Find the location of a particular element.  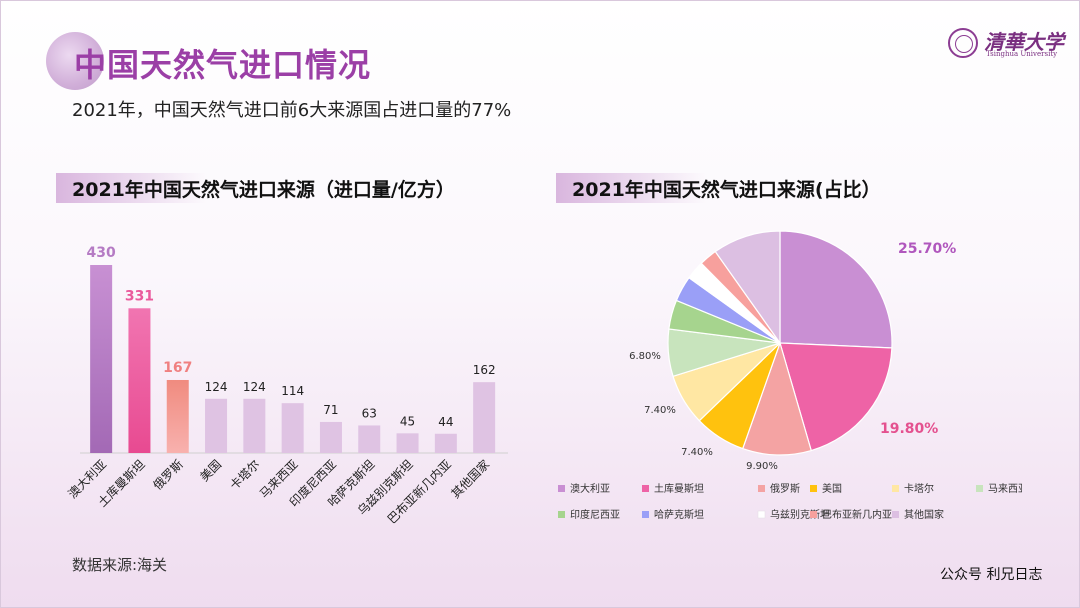

logo-english-text: Tsinghua University is located at coordinates (1022, 54).